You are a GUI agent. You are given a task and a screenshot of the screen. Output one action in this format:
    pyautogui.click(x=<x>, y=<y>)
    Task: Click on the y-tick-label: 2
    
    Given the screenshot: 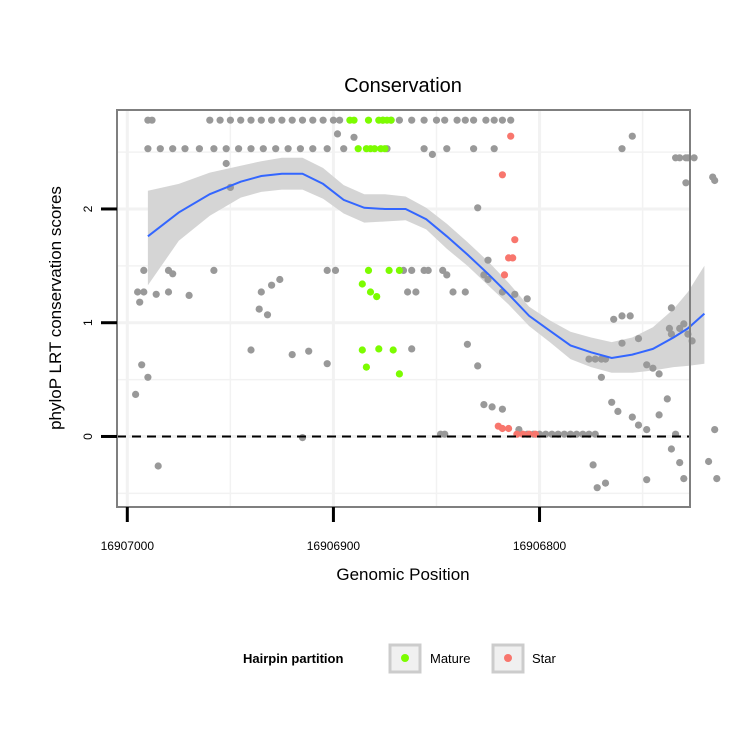 What is the action you would take?
    pyautogui.click(x=88, y=208)
    